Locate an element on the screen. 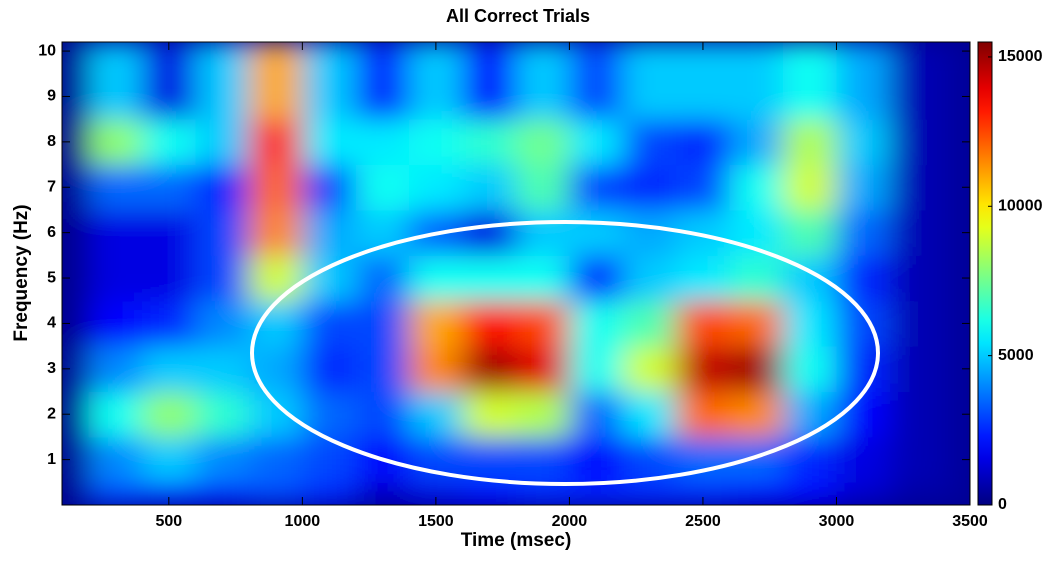 This screenshot has width=1057, height=561. x-tick-label: 500 is located at coordinates (168, 521).